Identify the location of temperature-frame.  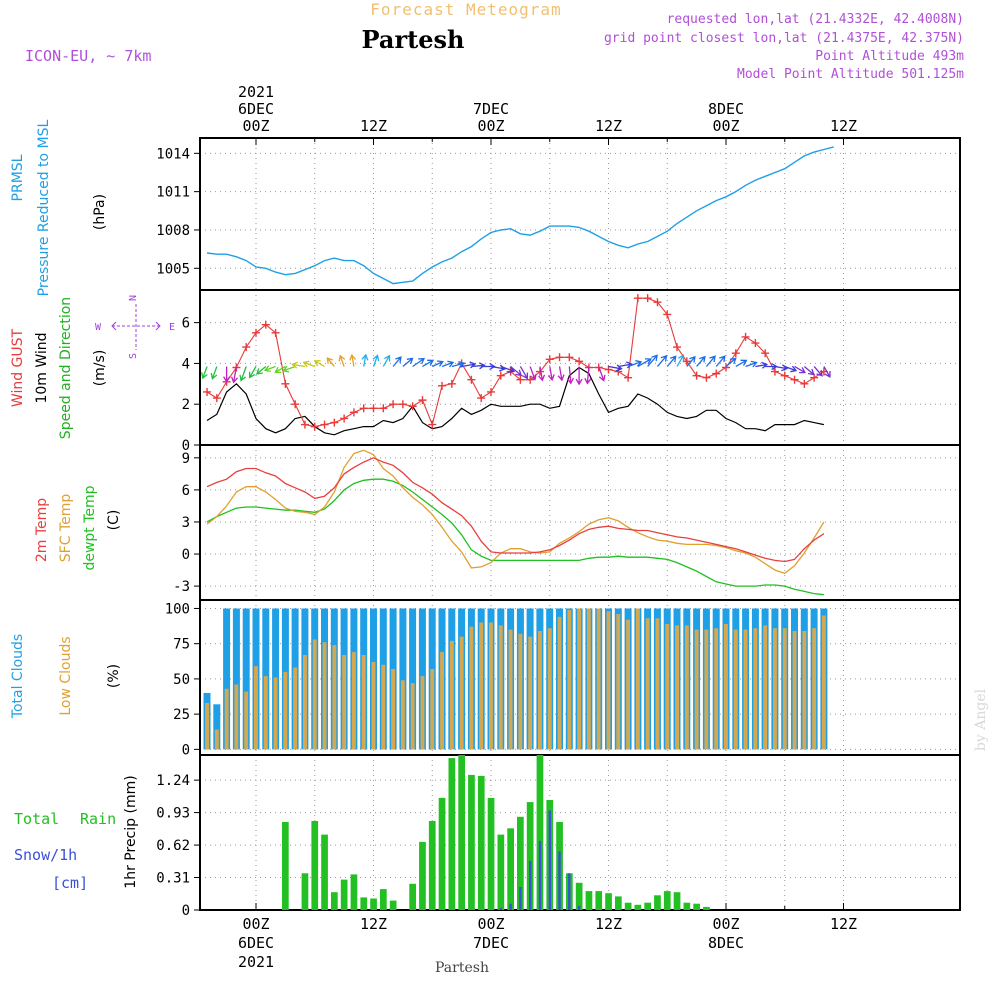
(580, 522).